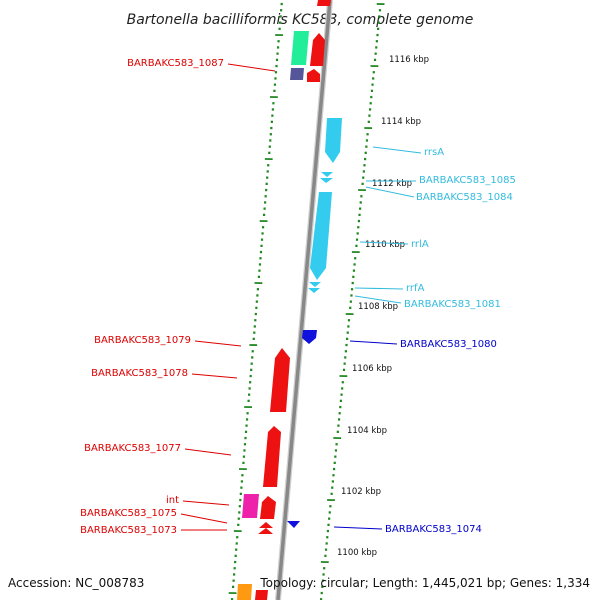 The image size is (600, 600). What do you see at coordinates (128, 530) in the screenshot?
I see `gene-label-1073: BARBAKC583_1073` at bounding box center [128, 530].